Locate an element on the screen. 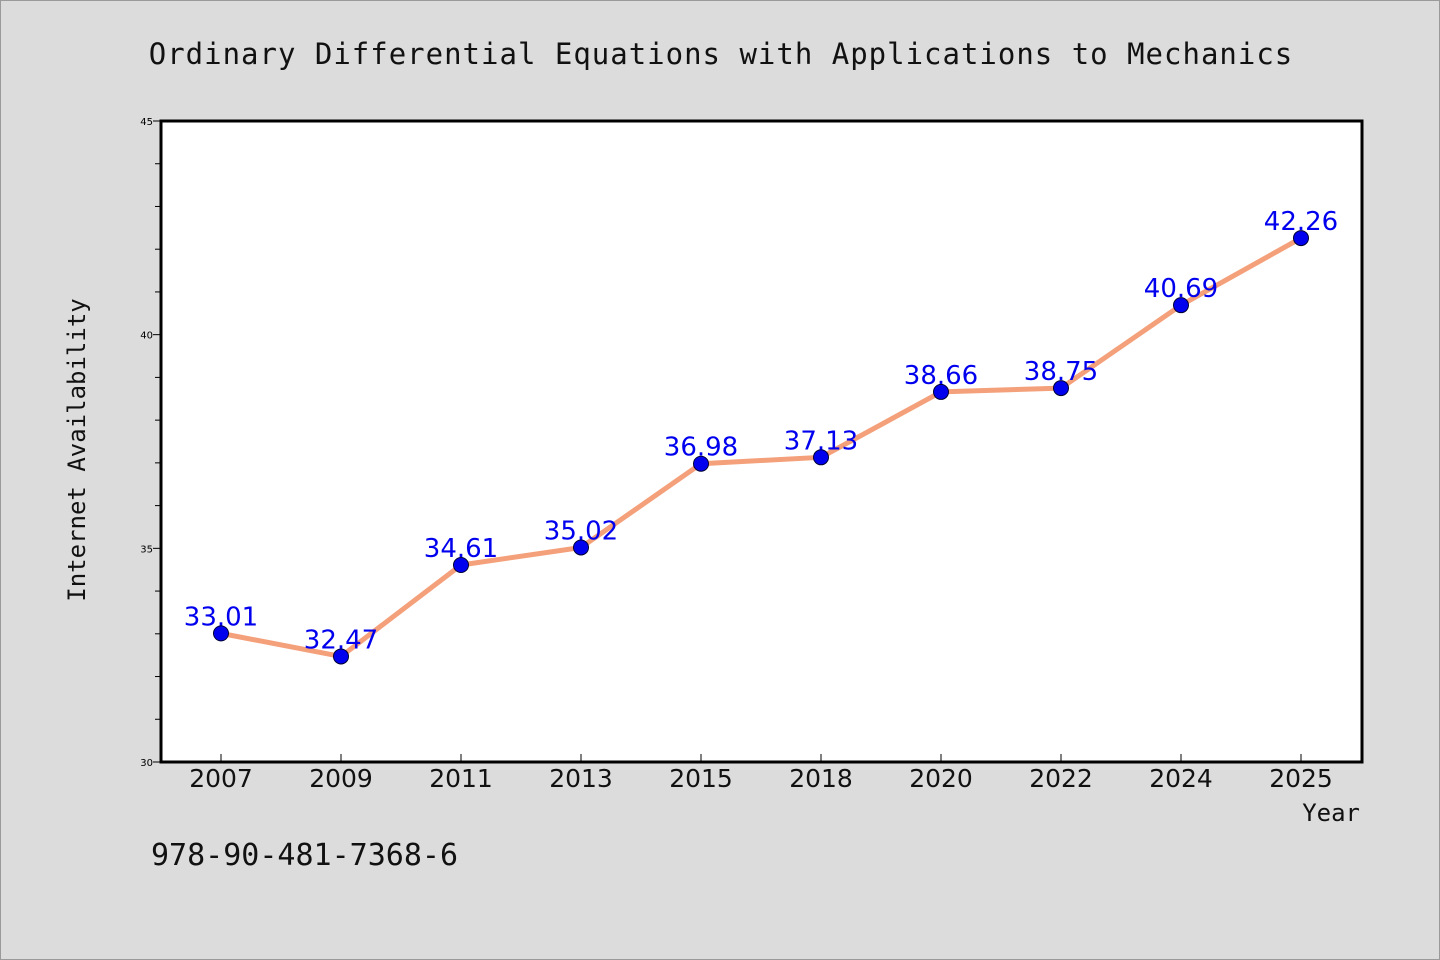  y-axis-ticks: 30 35 40 45 is located at coordinates (150, 443).